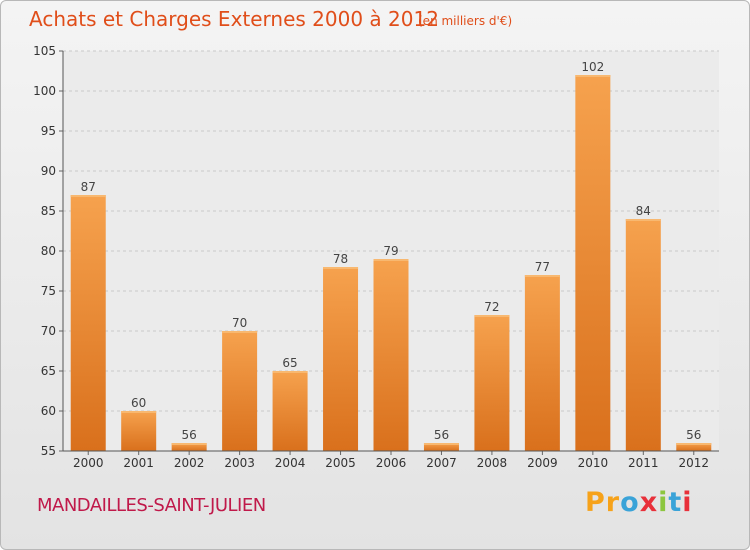 The height and width of the screenshot is (550, 750). Describe the element at coordinates (48, 451) in the screenshot. I see `y-tick-label: 55` at that location.